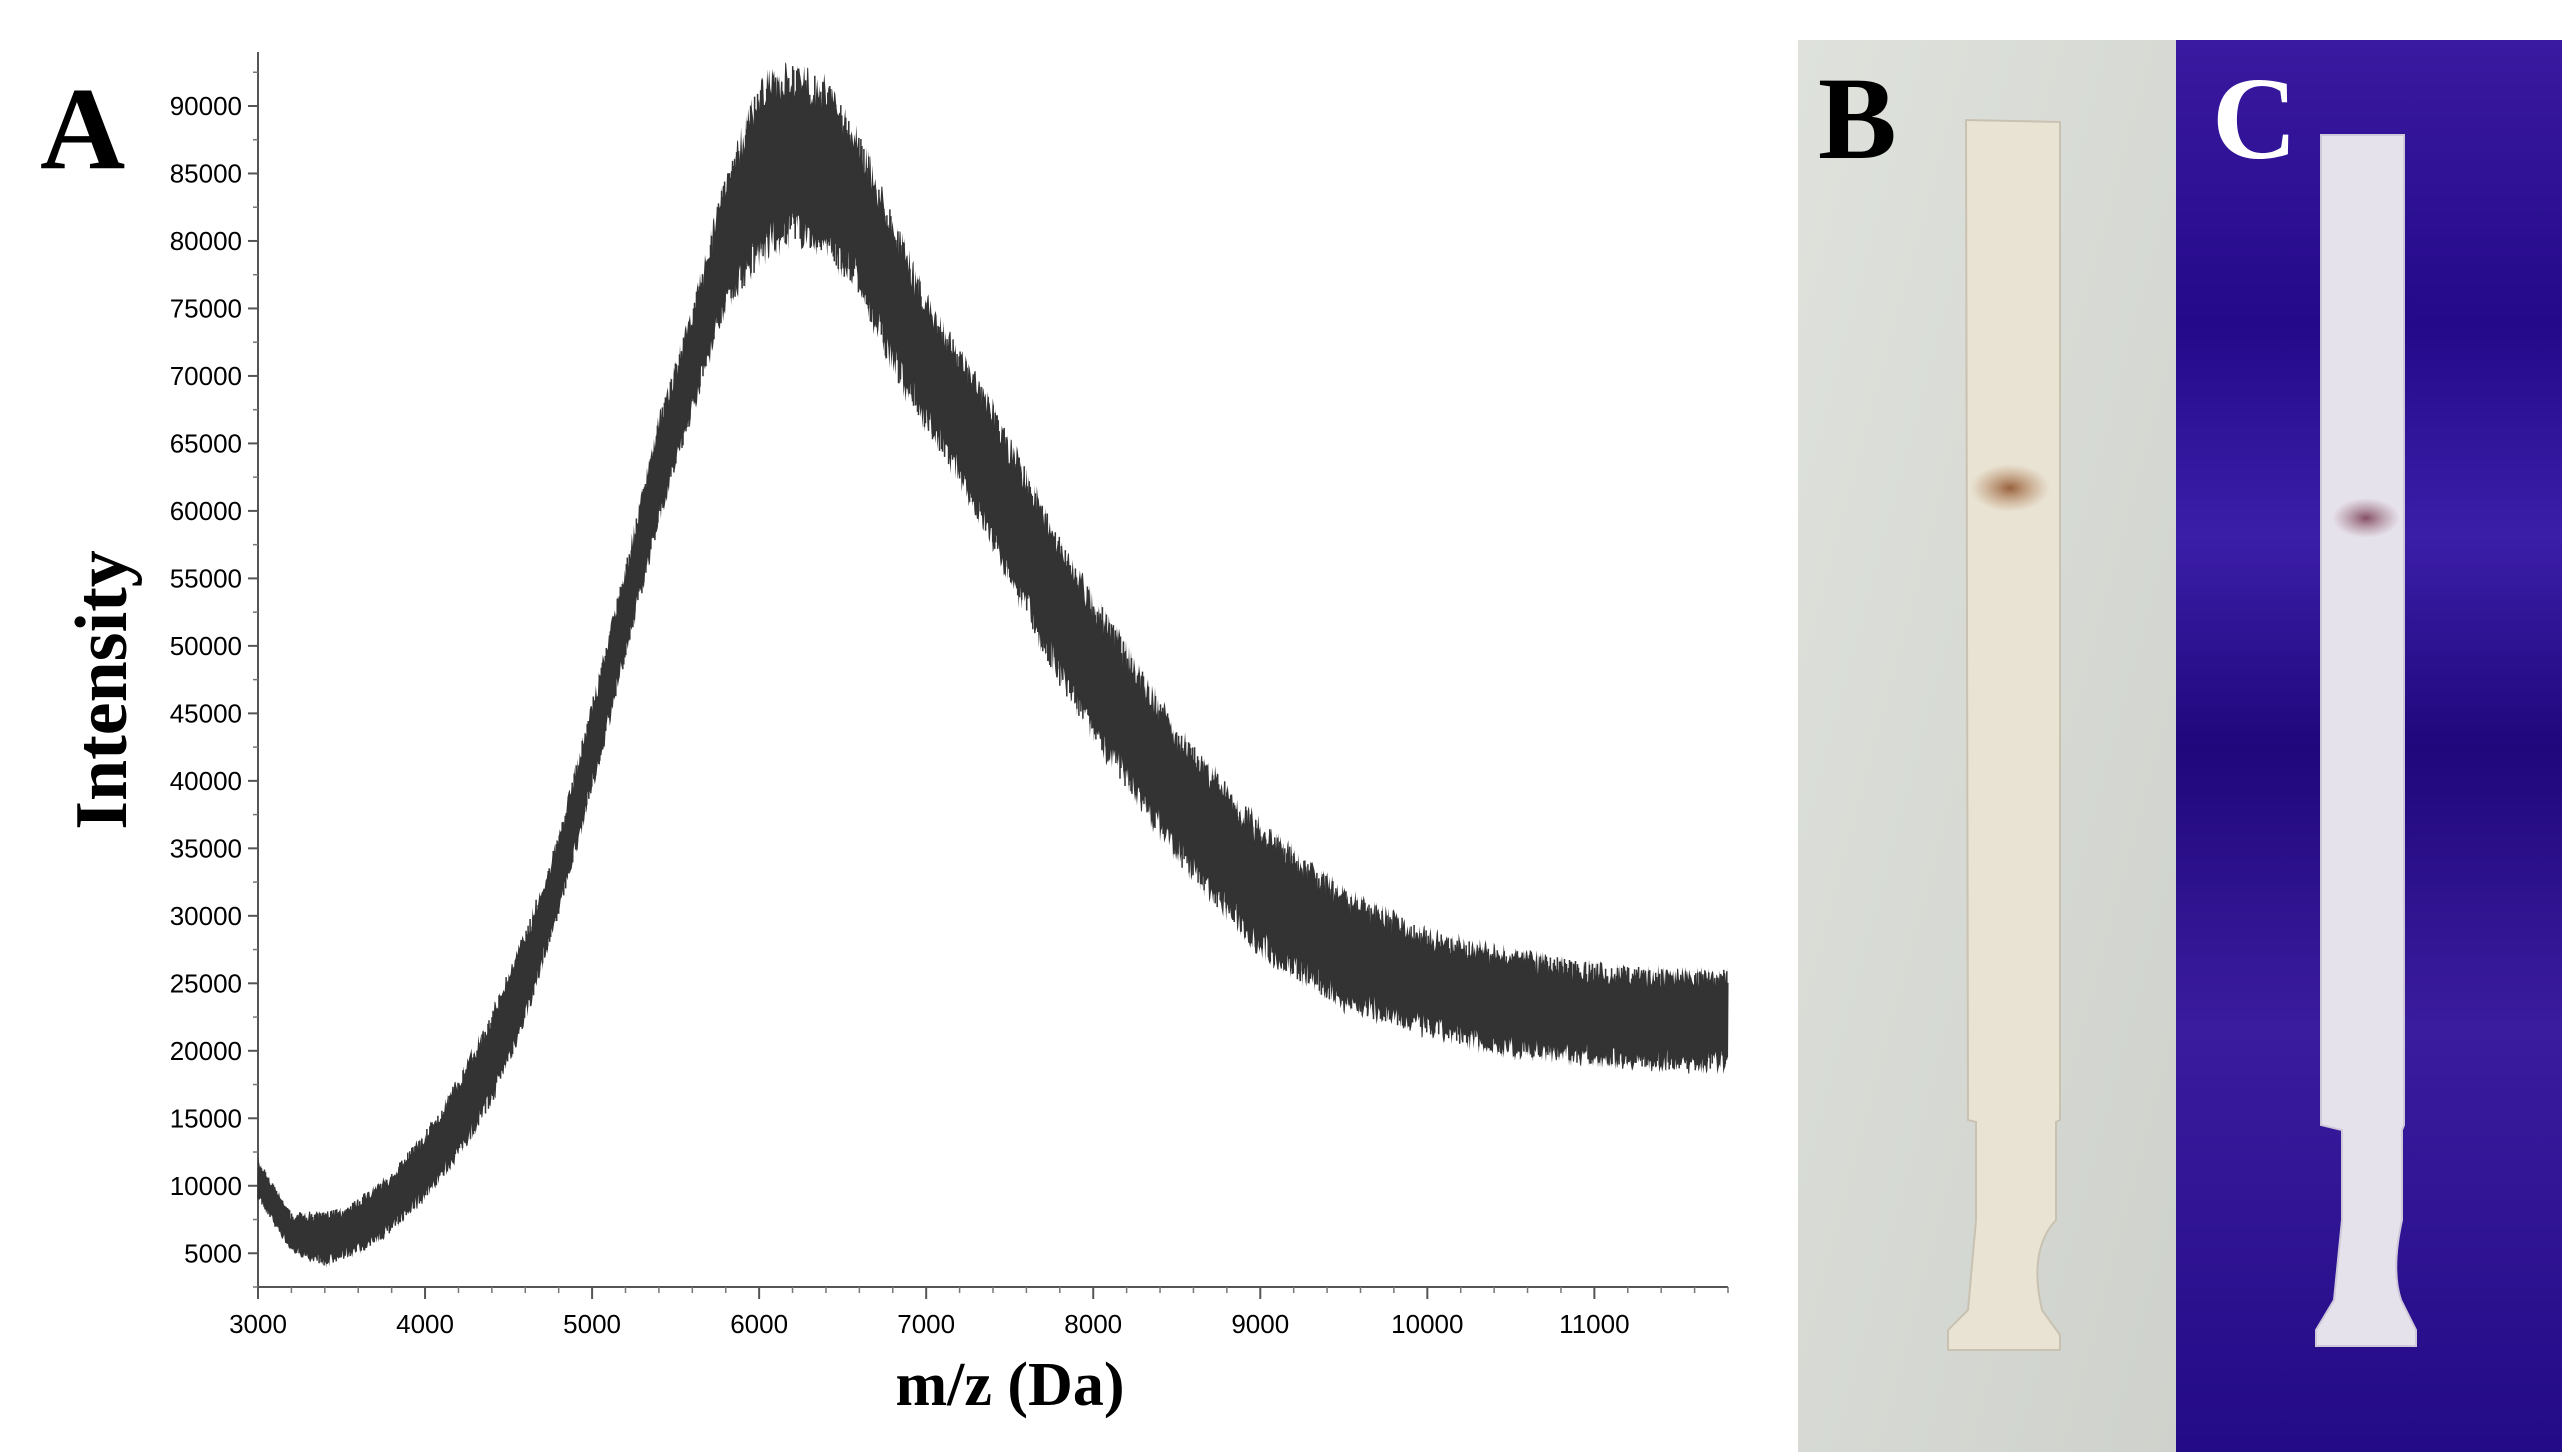  I want to click on y-tick-label: 20000, so click(206, 1051).